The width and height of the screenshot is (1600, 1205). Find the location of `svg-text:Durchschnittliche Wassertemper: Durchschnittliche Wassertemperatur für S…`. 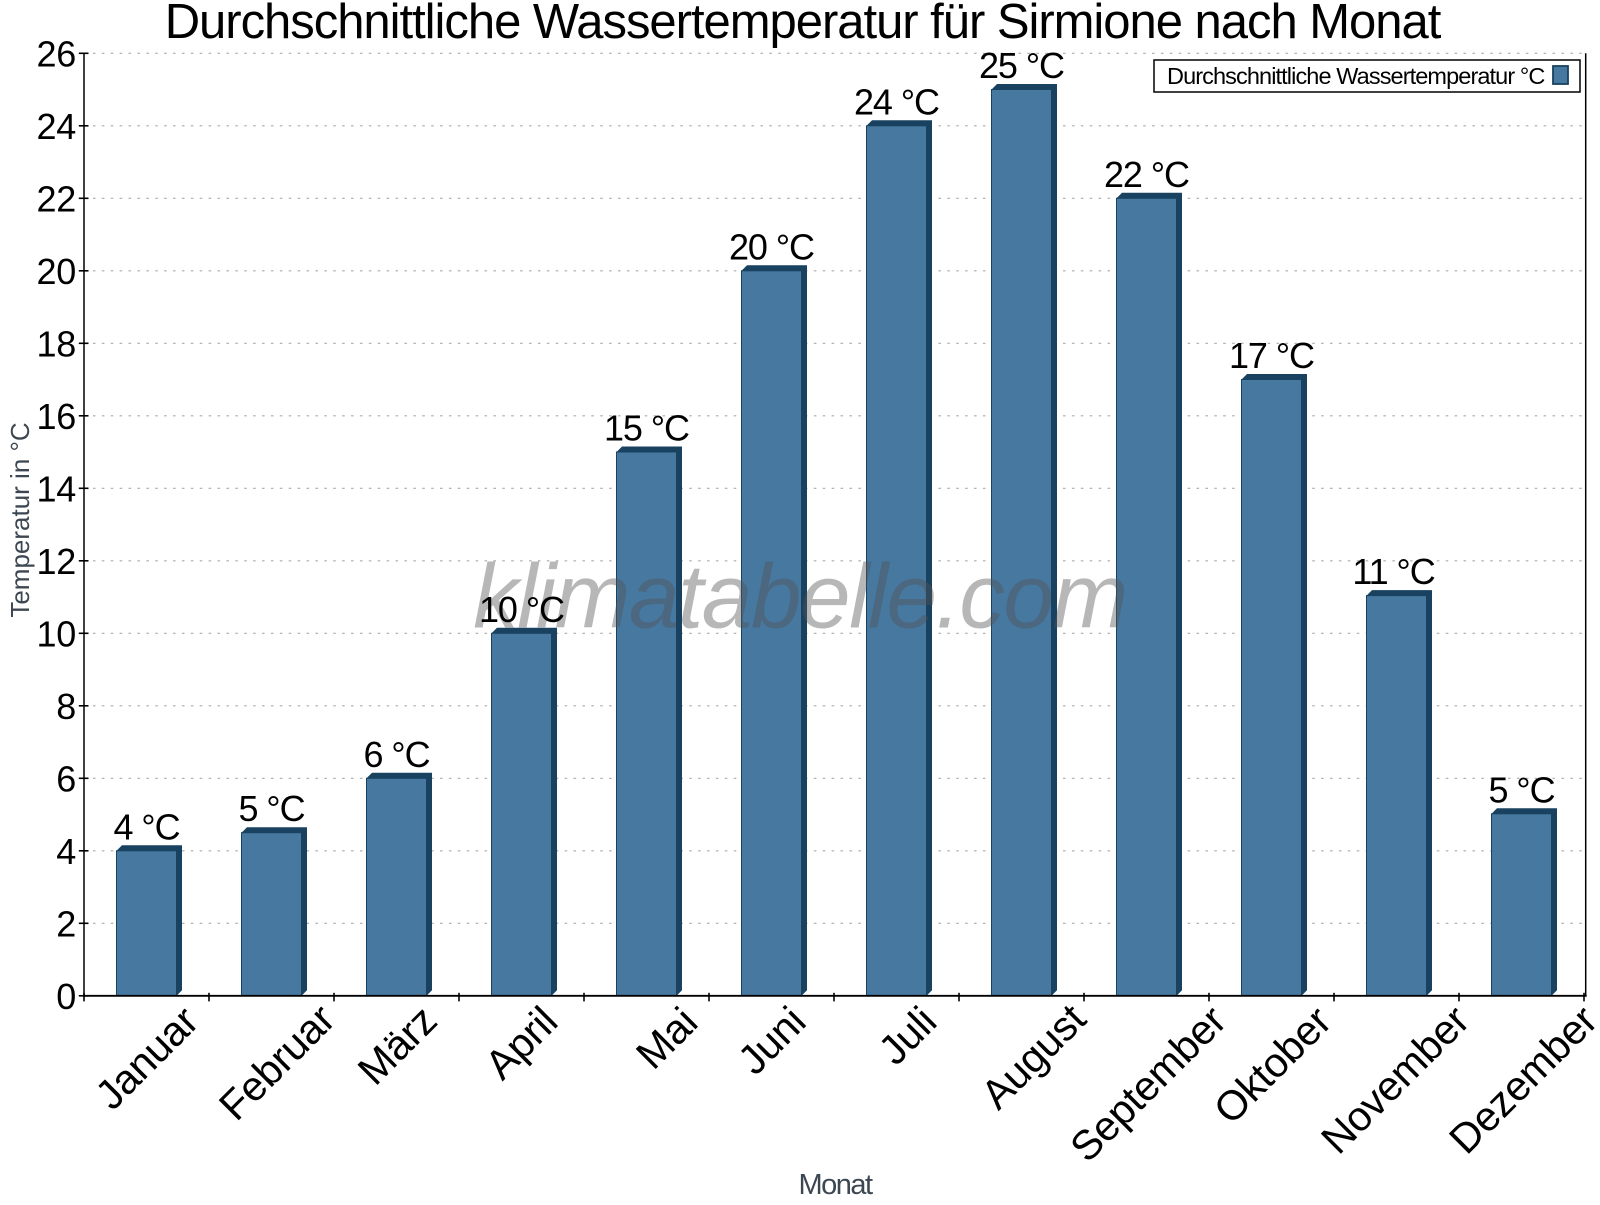

svg-text:Durchschnittliche Wassertemper: Durchschnittliche Wassertemperatur für S… is located at coordinates (803, 24).